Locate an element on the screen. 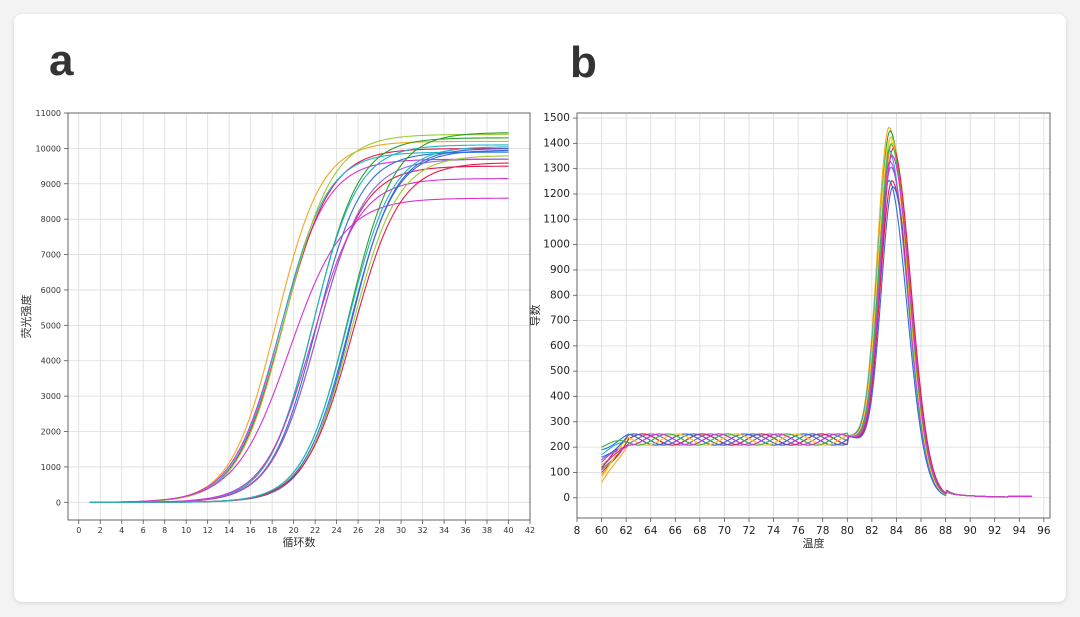 This screenshot has height=617, width=1080. y-tick-label: 600 is located at coordinates (560, 346).